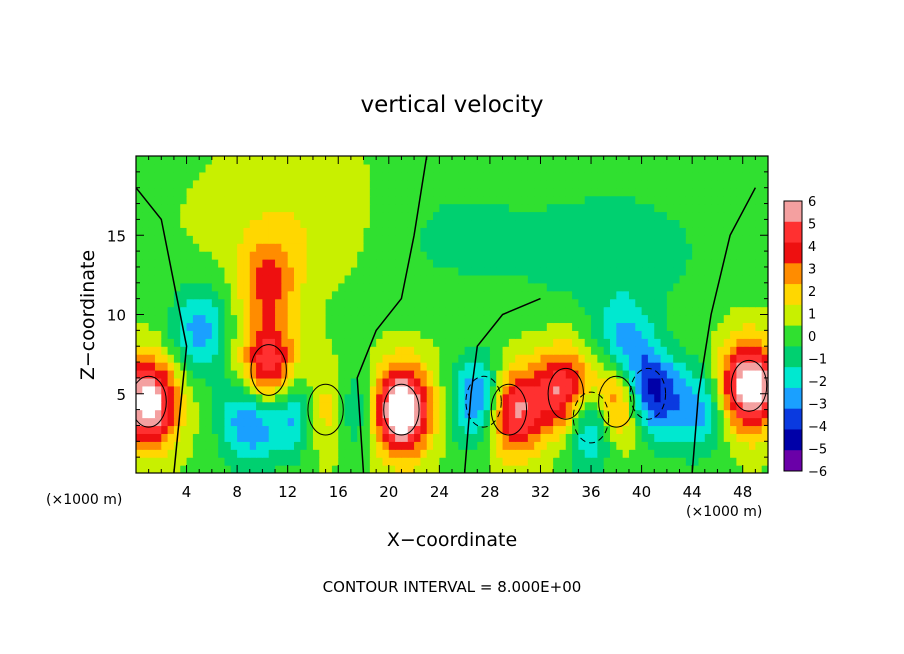  What do you see at coordinates (540, 492) in the screenshot?
I see `x-tick-label: 32` at bounding box center [540, 492].